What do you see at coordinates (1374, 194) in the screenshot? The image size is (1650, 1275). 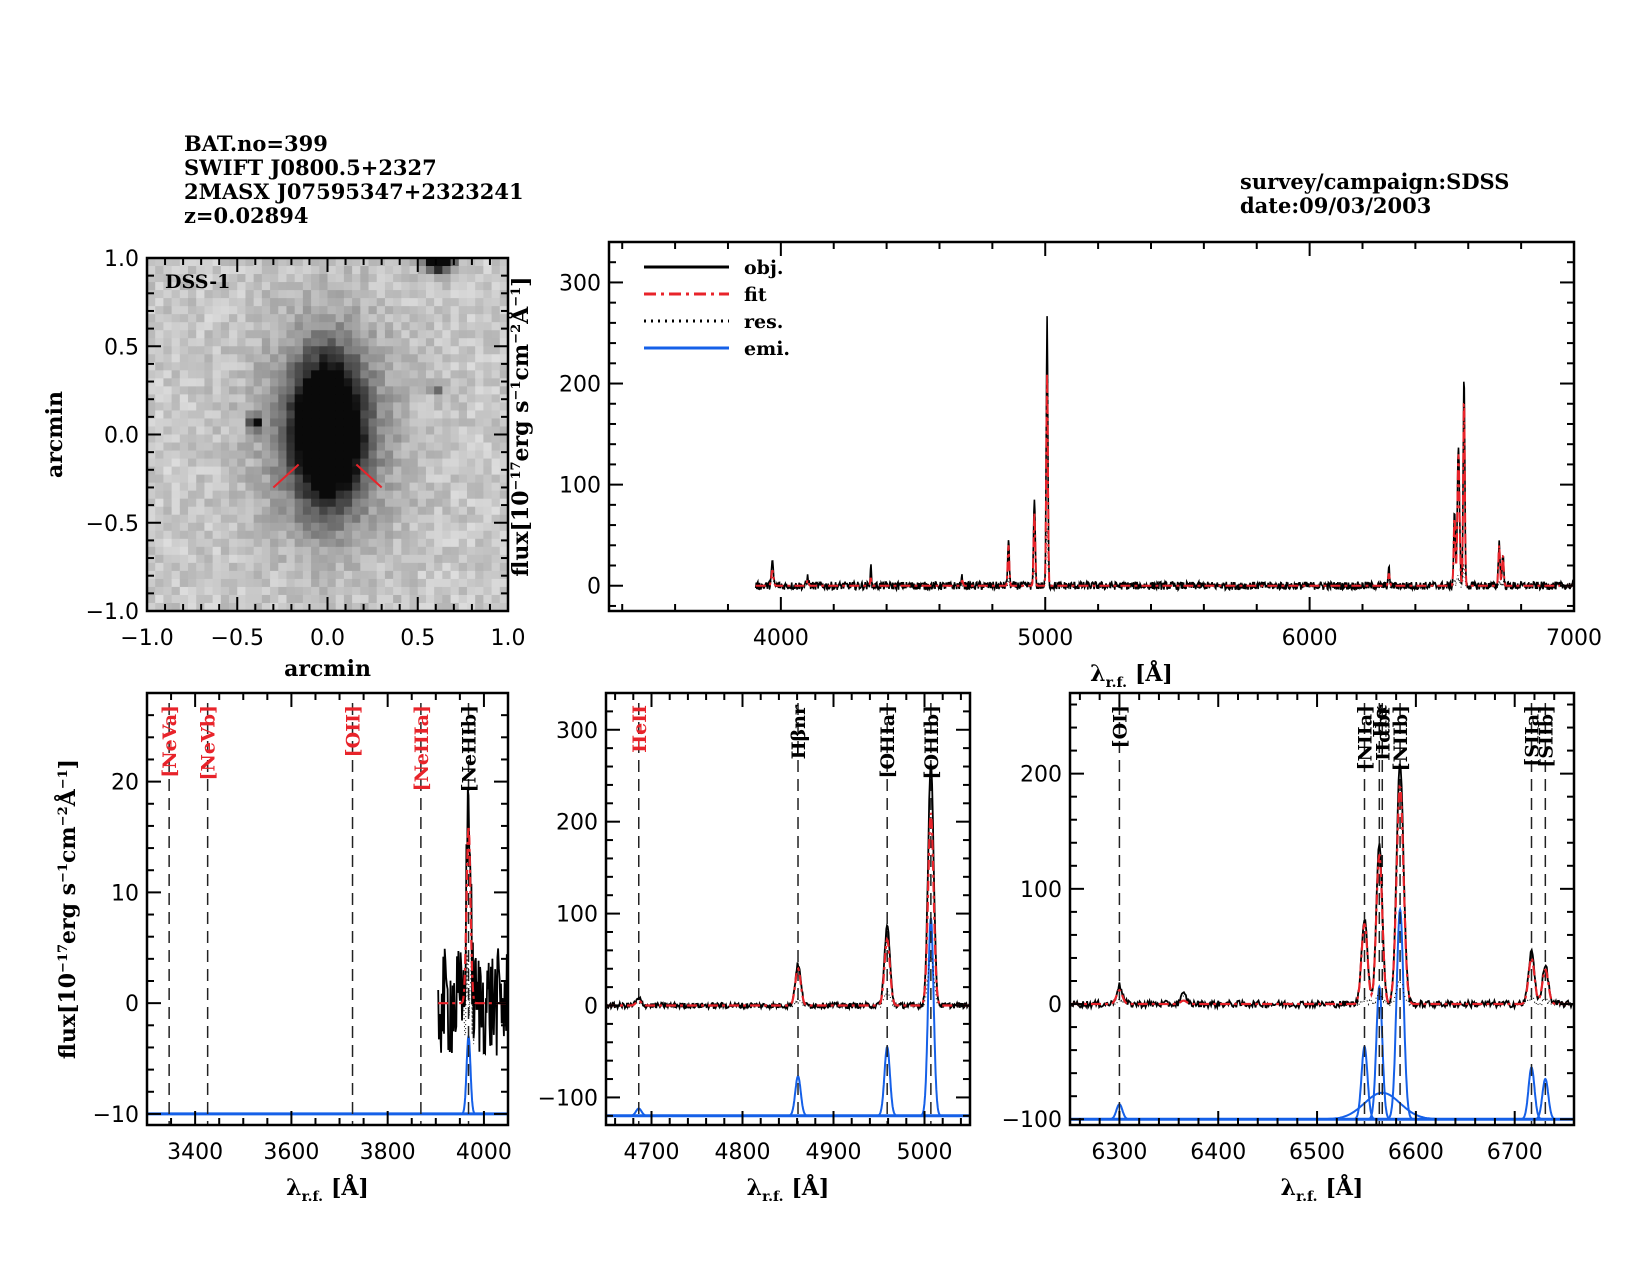 I see `survey-info: survey/campaign:SDSS date:09/03/2003` at bounding box center [1374, 194].